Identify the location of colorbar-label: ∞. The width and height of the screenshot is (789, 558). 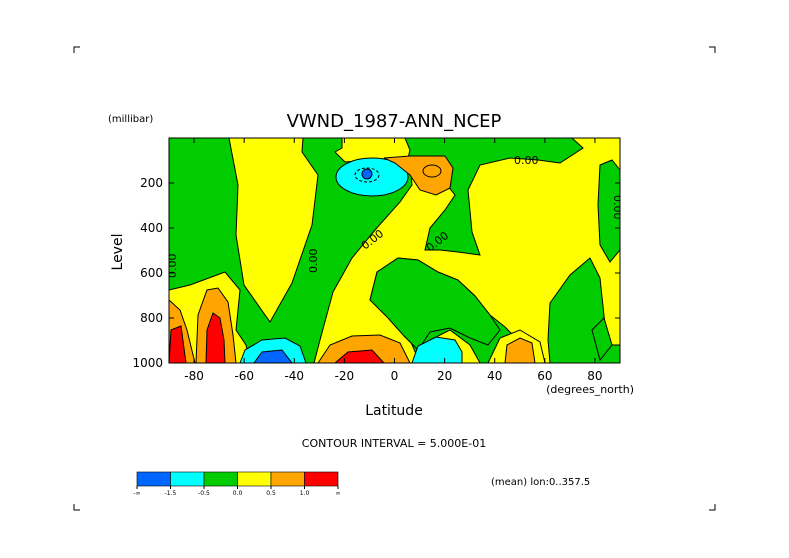
(338, 493).